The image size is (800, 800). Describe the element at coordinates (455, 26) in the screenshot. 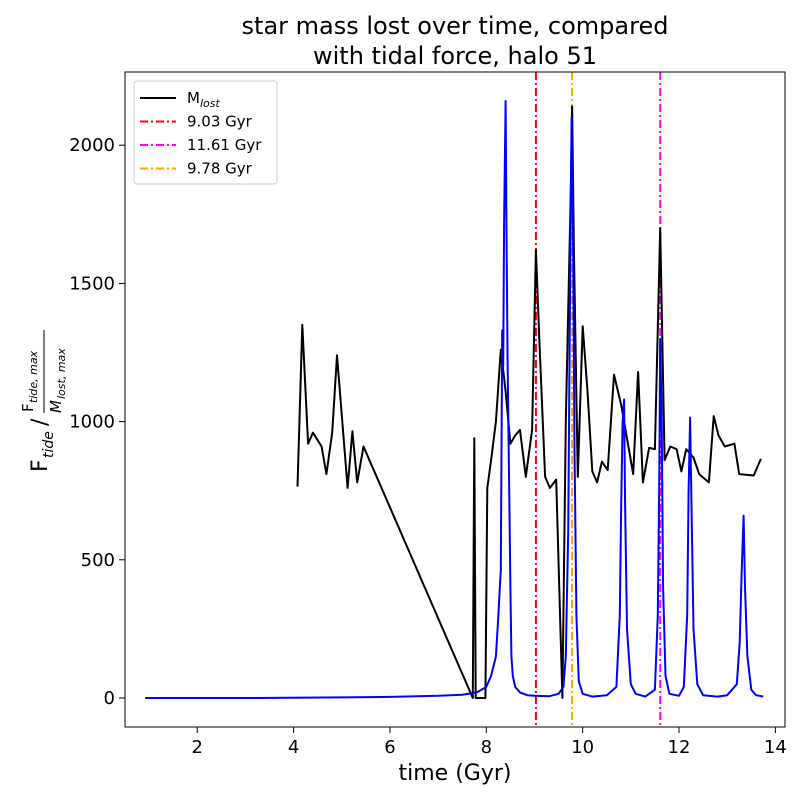

I see `chart-title-line-1: star mass lost over time, compared` at that location.